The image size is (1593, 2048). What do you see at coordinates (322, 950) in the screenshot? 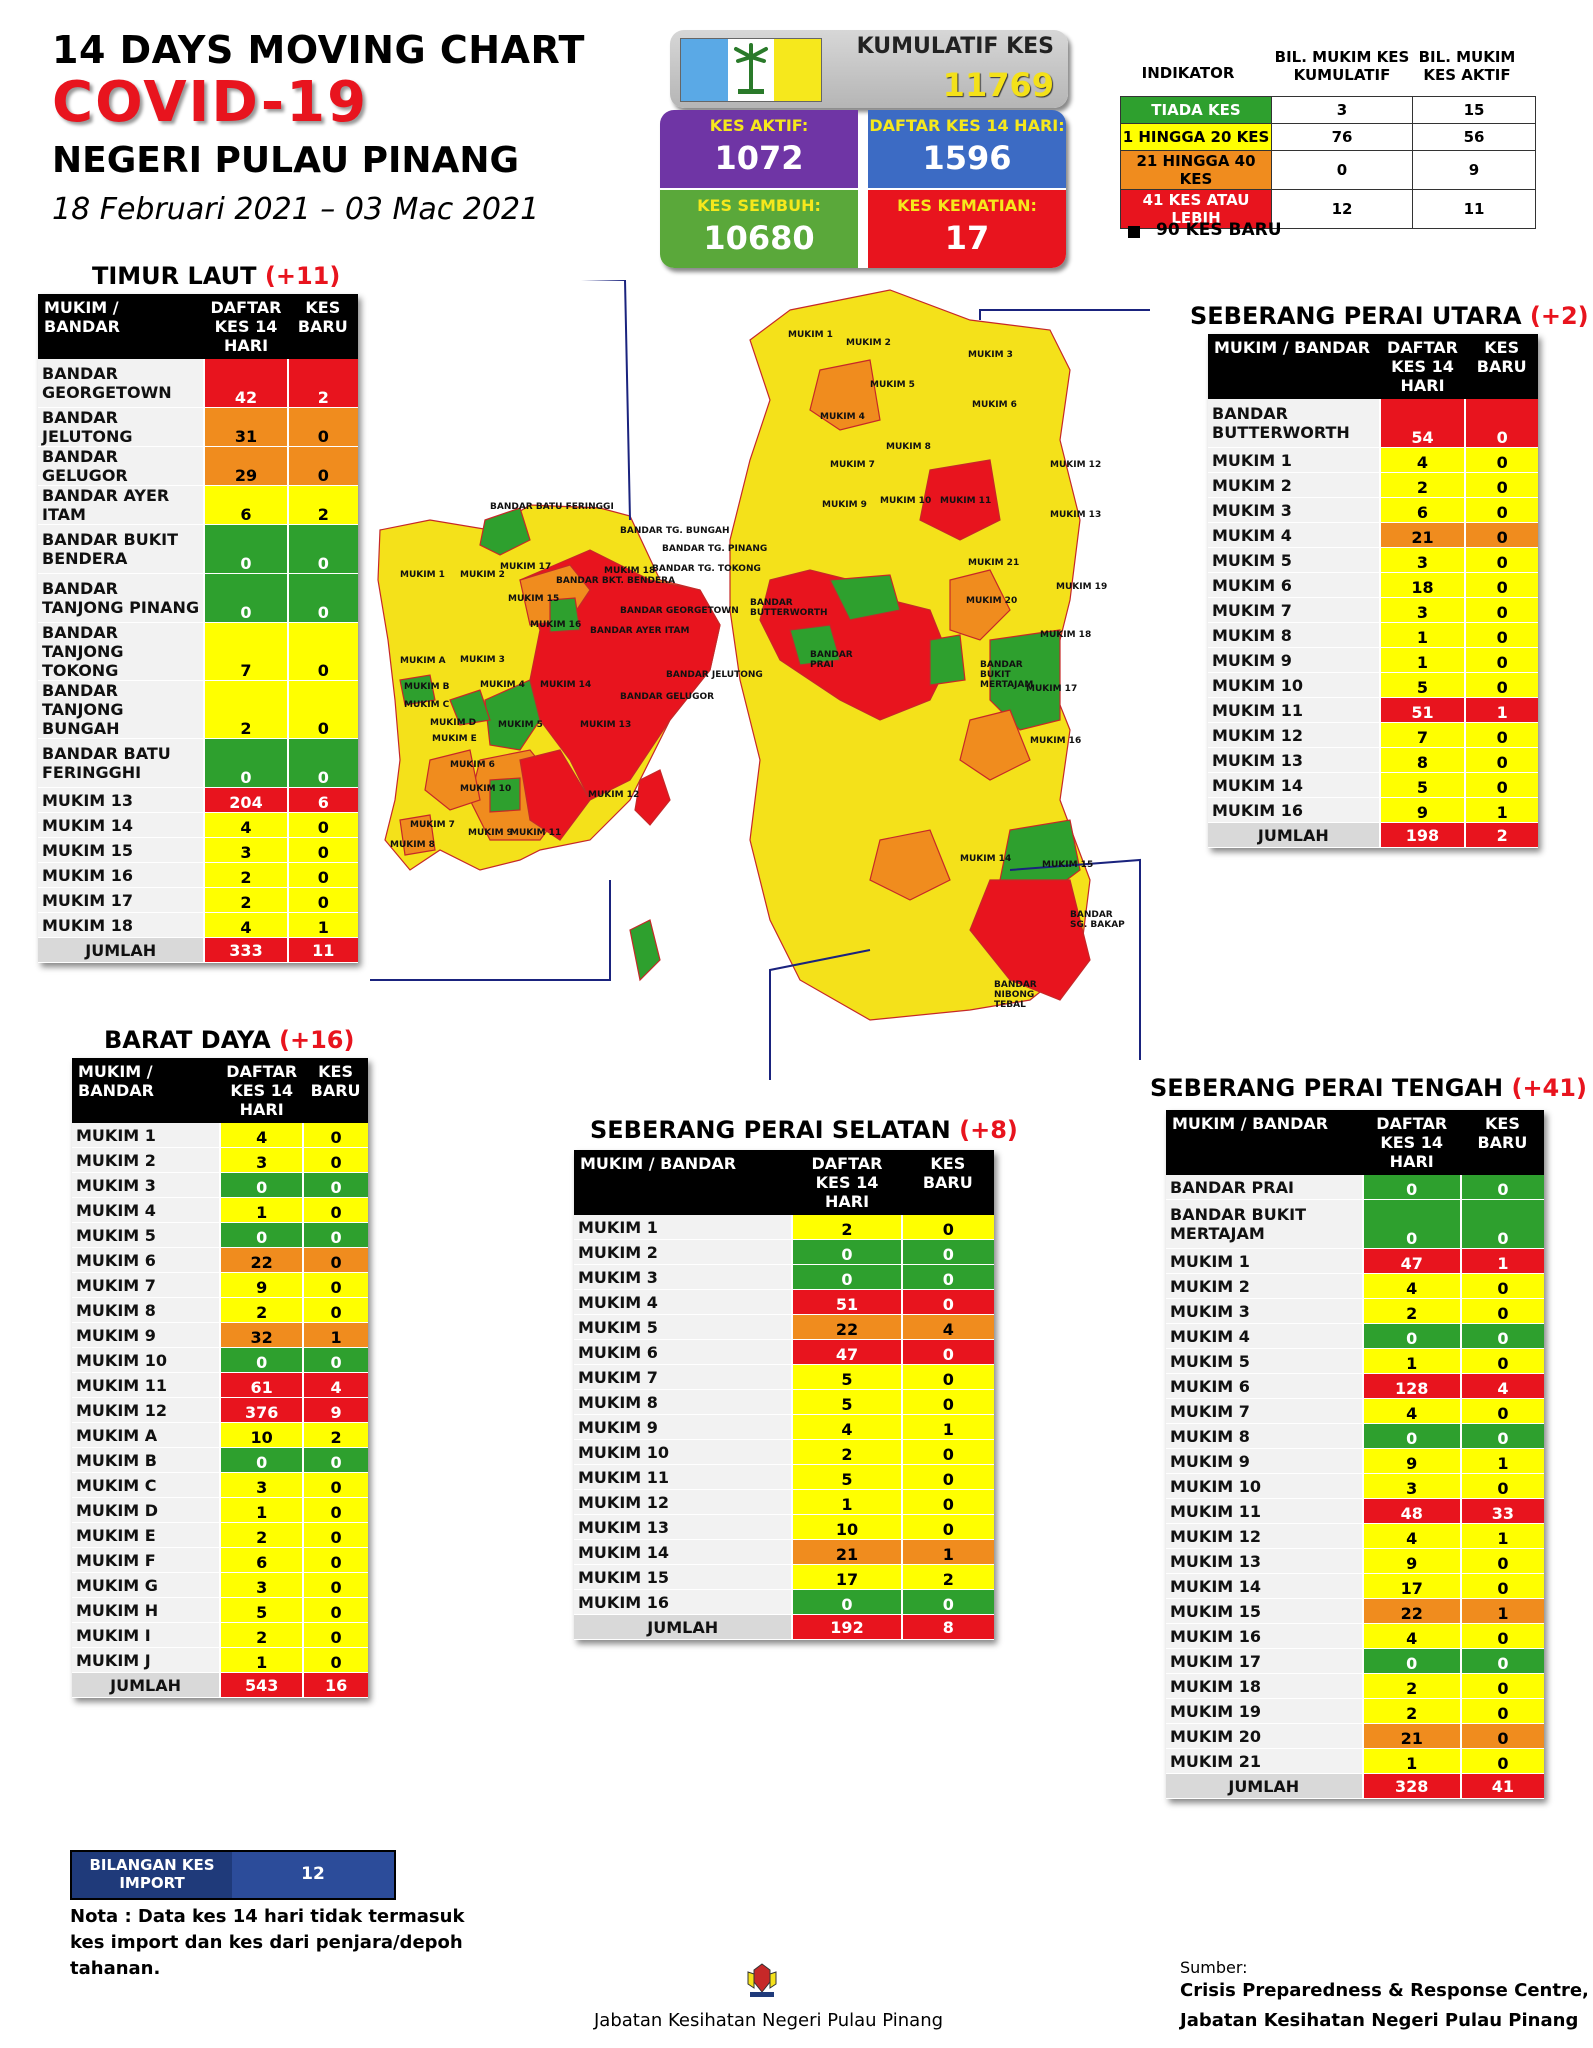
I see `total-new-cases: 11` at bounding box center [322, 950].